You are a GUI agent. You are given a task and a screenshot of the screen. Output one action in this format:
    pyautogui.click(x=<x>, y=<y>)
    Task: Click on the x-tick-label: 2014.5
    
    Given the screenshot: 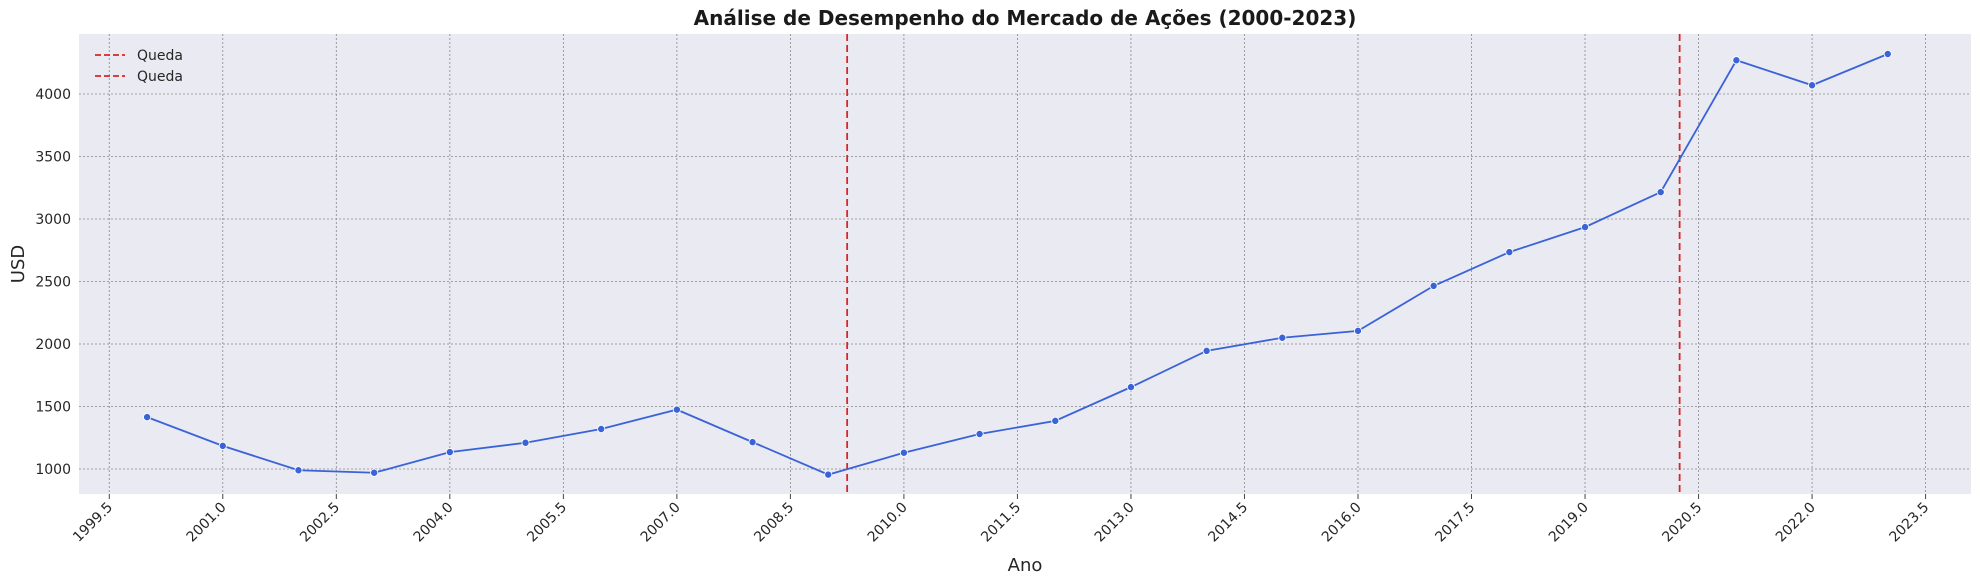 What is the action you would take?
    pyautogui.click(x=1228, y=523)
    